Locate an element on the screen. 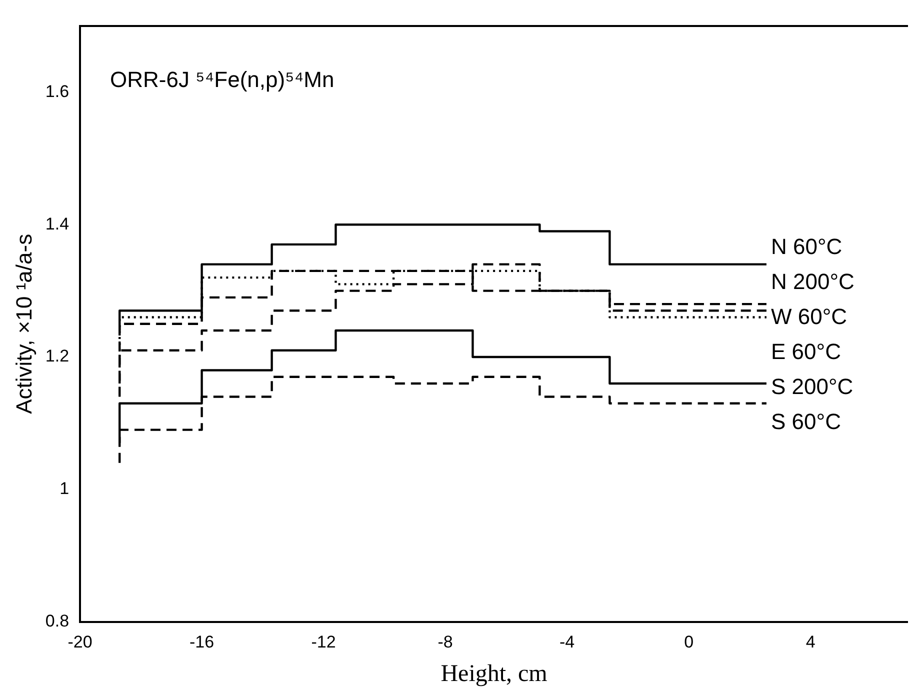 The image size is (912, 697). y-tick-label: 1.2 is located at coordinates (57, 356).